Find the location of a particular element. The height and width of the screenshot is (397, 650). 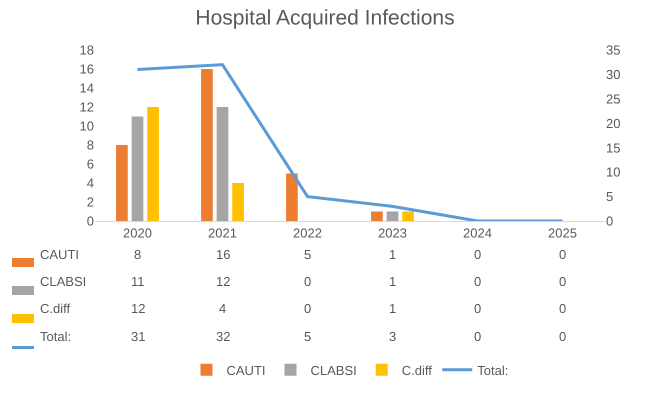

y2-tick-label: 30 is located at coordinates (613, 74).